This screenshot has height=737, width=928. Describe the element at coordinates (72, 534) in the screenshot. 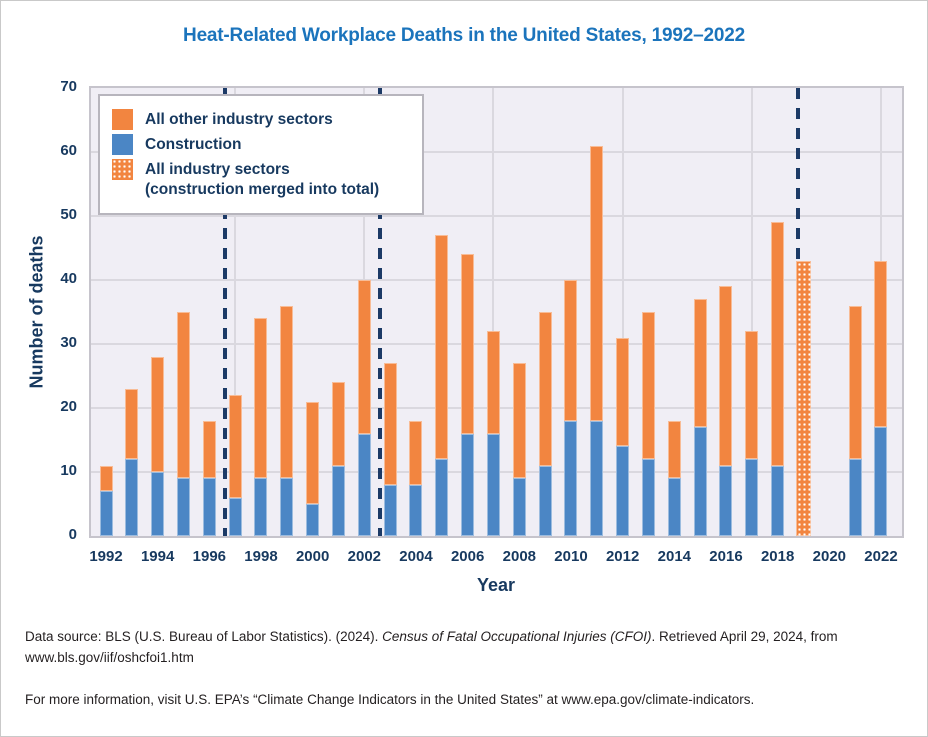

I see `y-tick-0: 0` at that location.